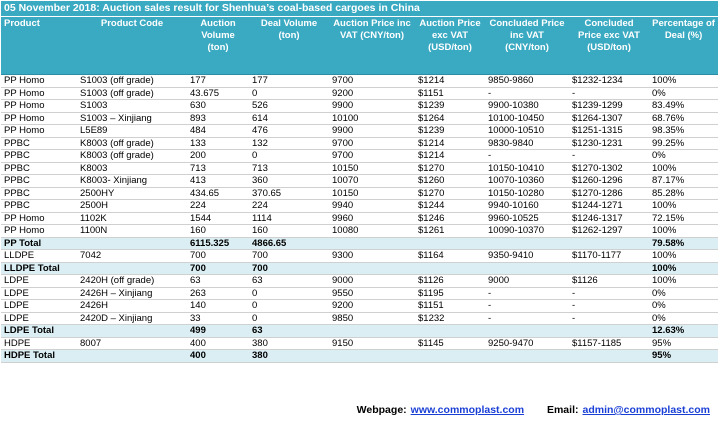 Image resolution: width=719 pixels, height=427 pixels. What do you see at coordinates (609, 343) in the screenshot?
I see `cell: $1157-1185` at bounding box center [609, 343].